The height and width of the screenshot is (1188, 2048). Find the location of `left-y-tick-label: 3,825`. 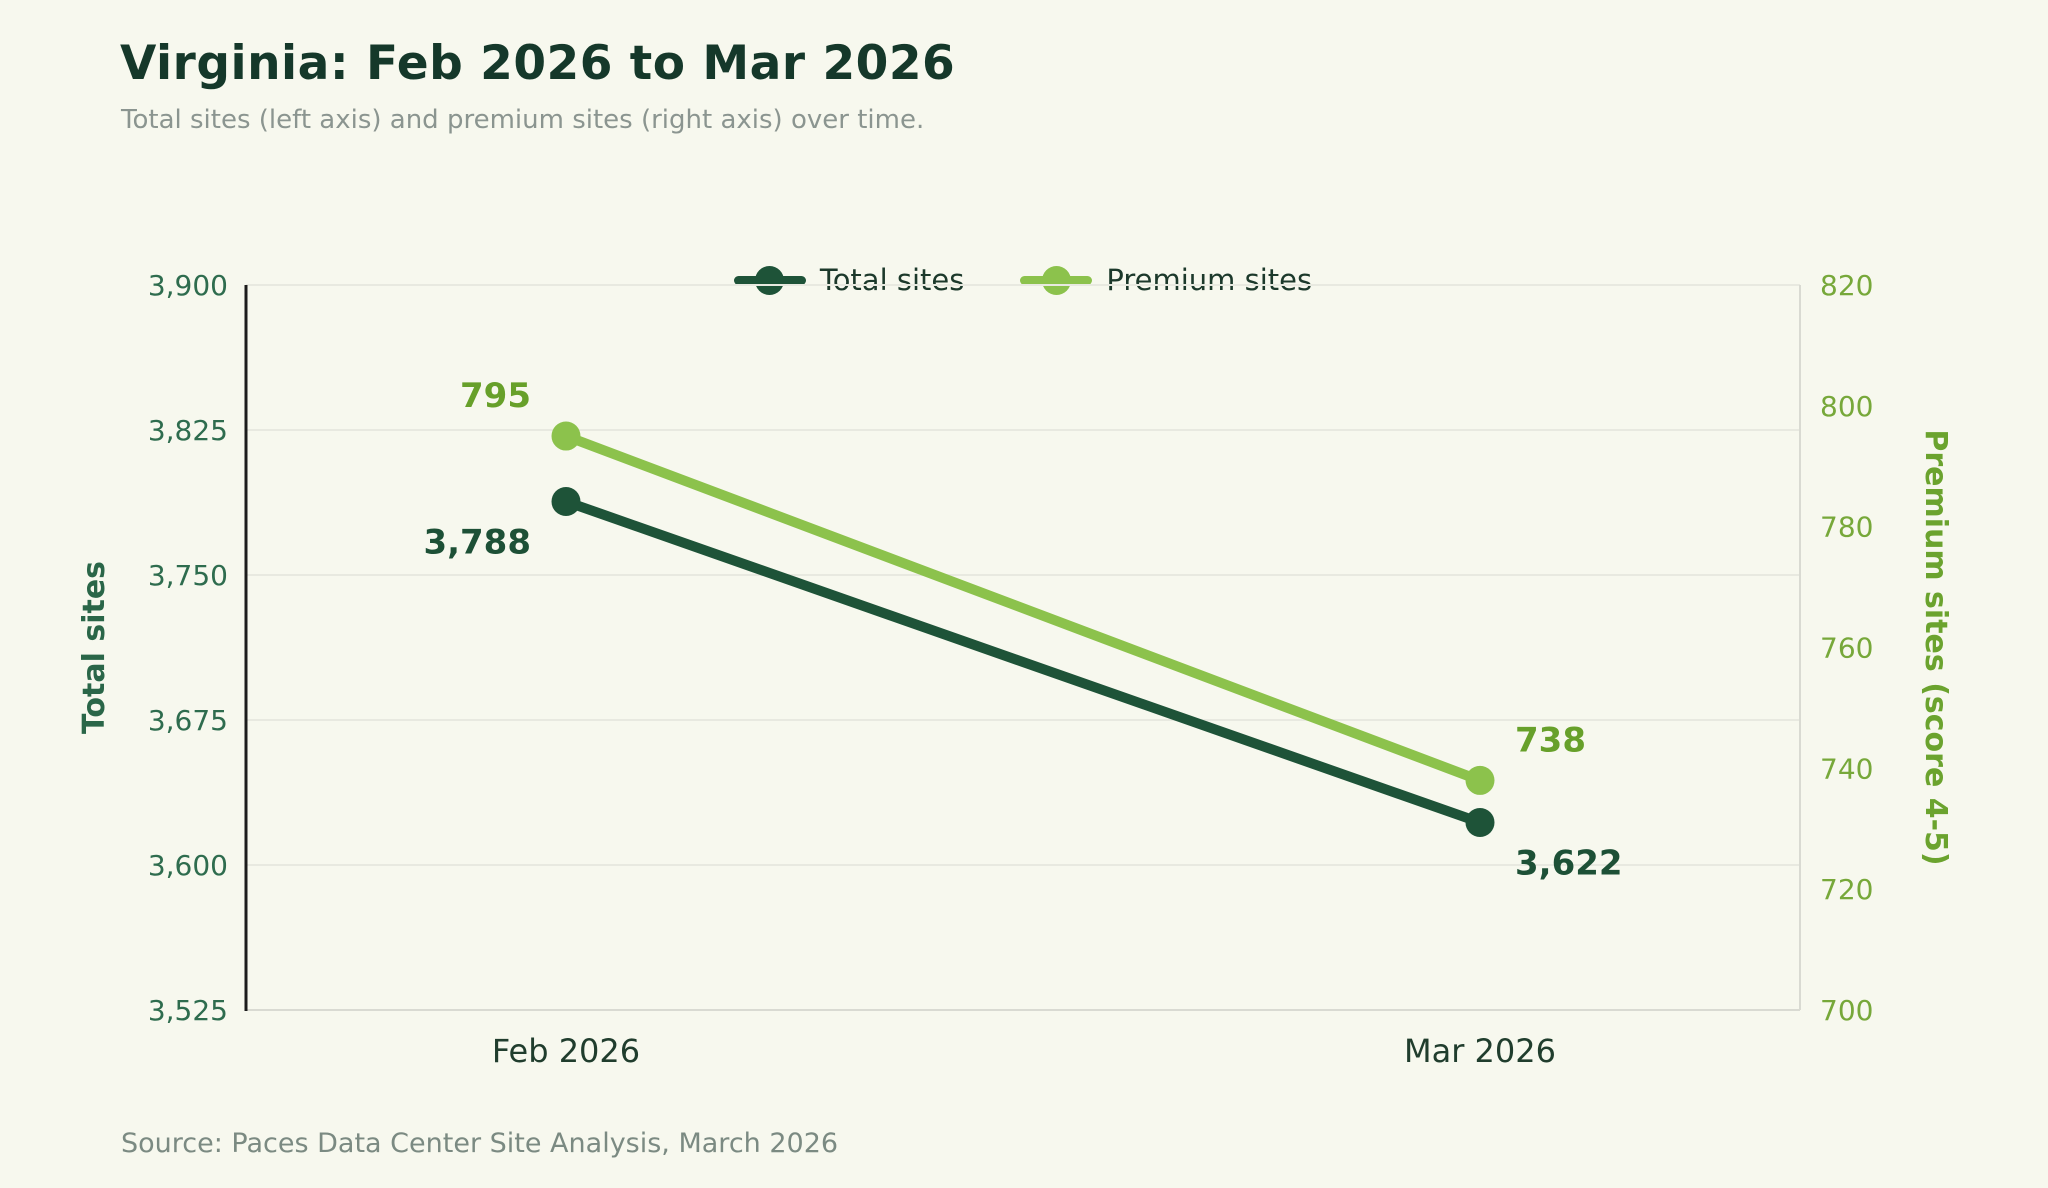

left-y-tick-label: 3,825 is located at coordinates (188, 430).